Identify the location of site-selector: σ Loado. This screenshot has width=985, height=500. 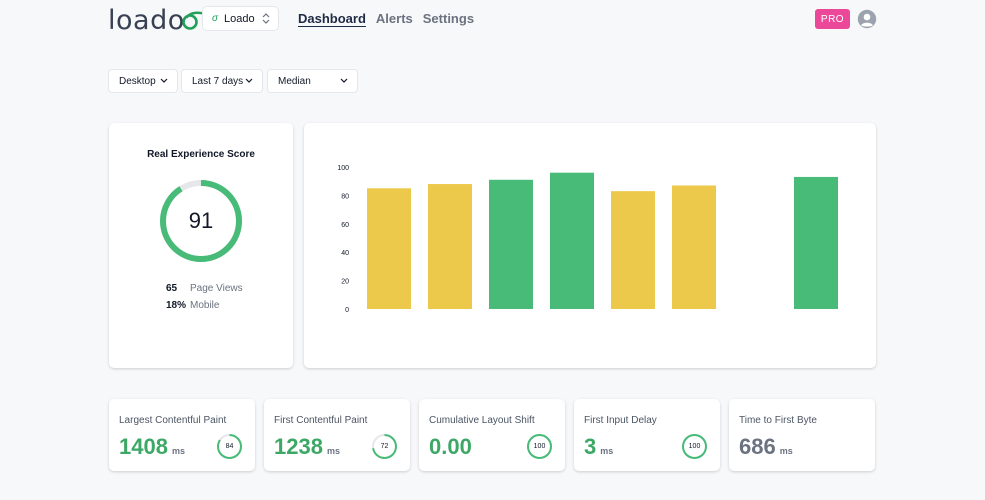
(240, 18).